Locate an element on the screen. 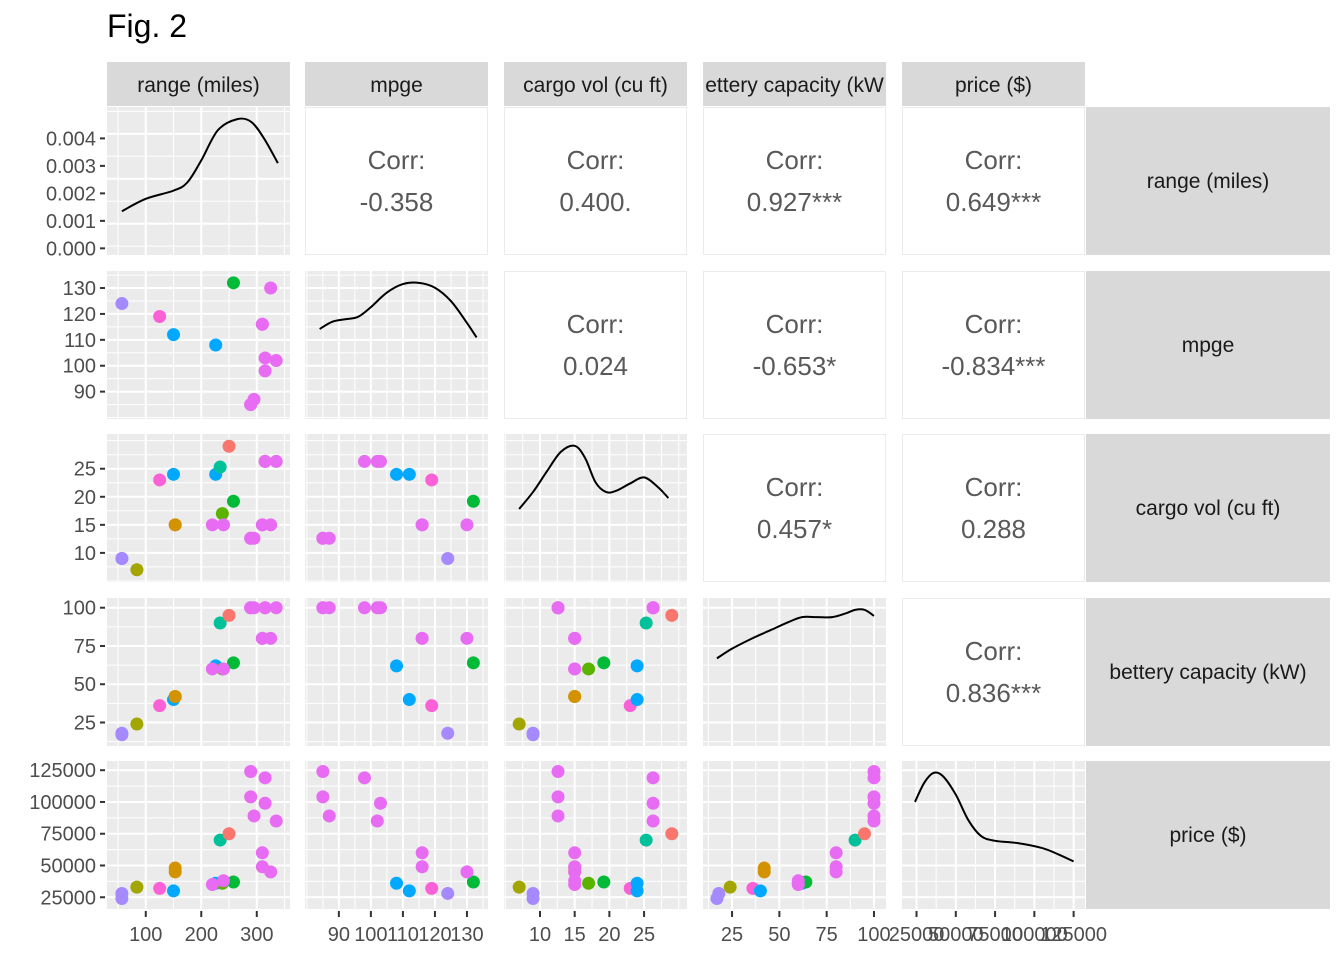 This screenshot has width=1344, height=960. figure-title: Fig. 2 is located at coordinates (147, 26).